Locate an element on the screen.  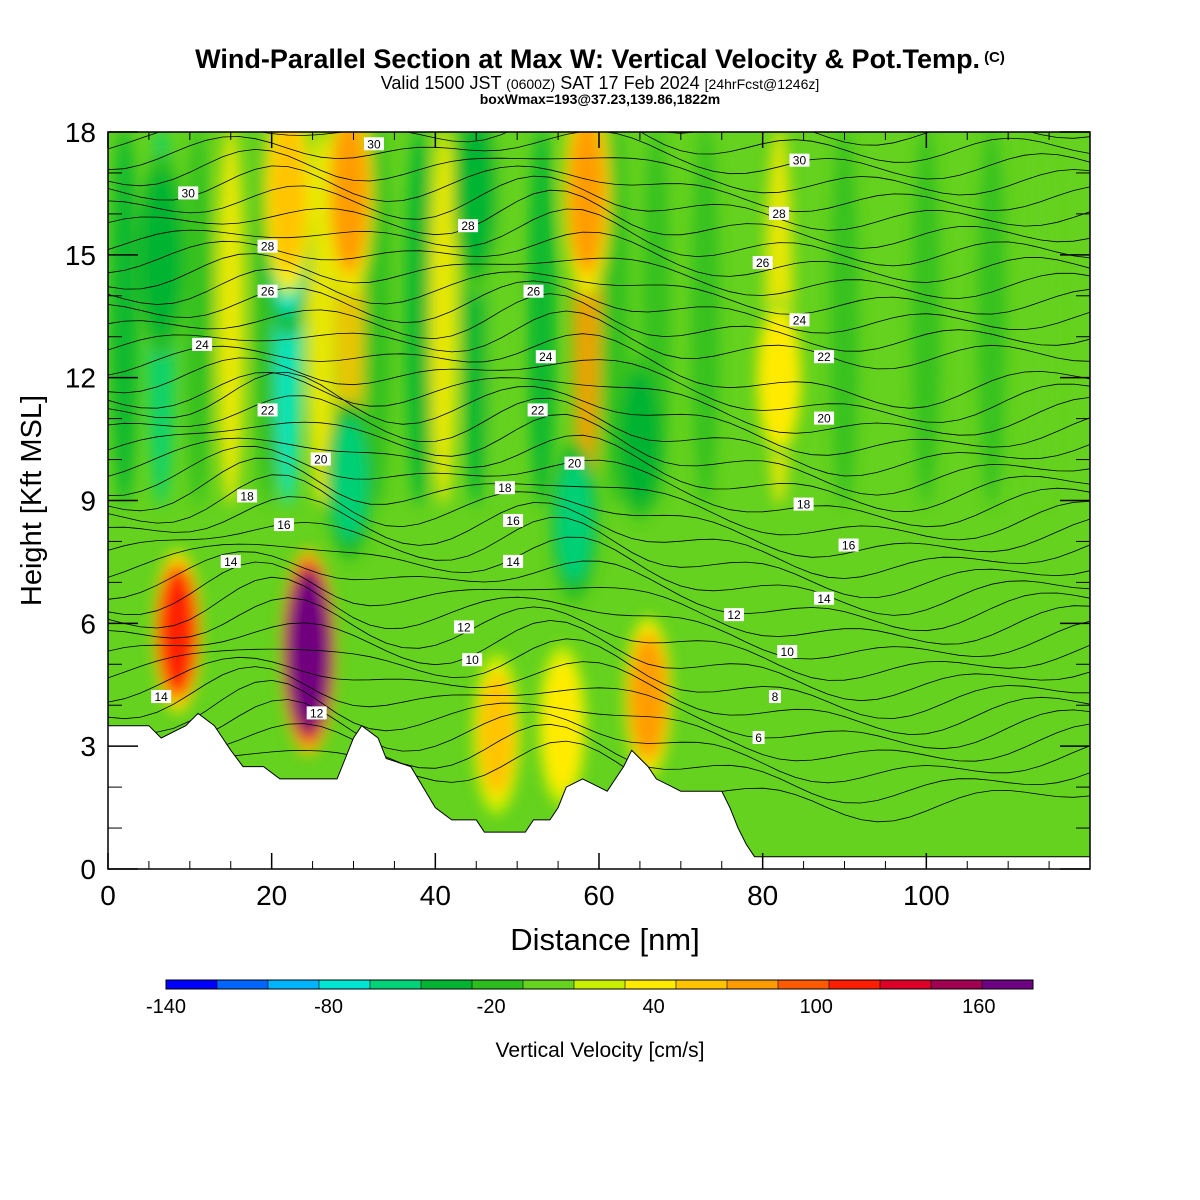
x-tick-label: 40 is located at coordinates (435, 895).